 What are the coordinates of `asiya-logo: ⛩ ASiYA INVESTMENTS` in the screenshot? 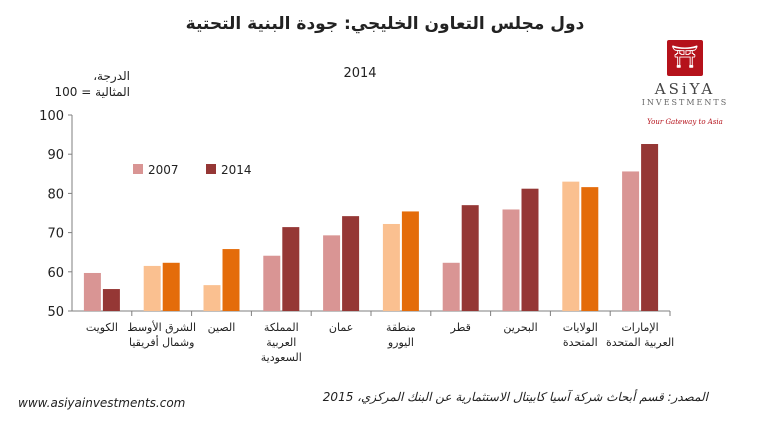 It's located at (685, 73).